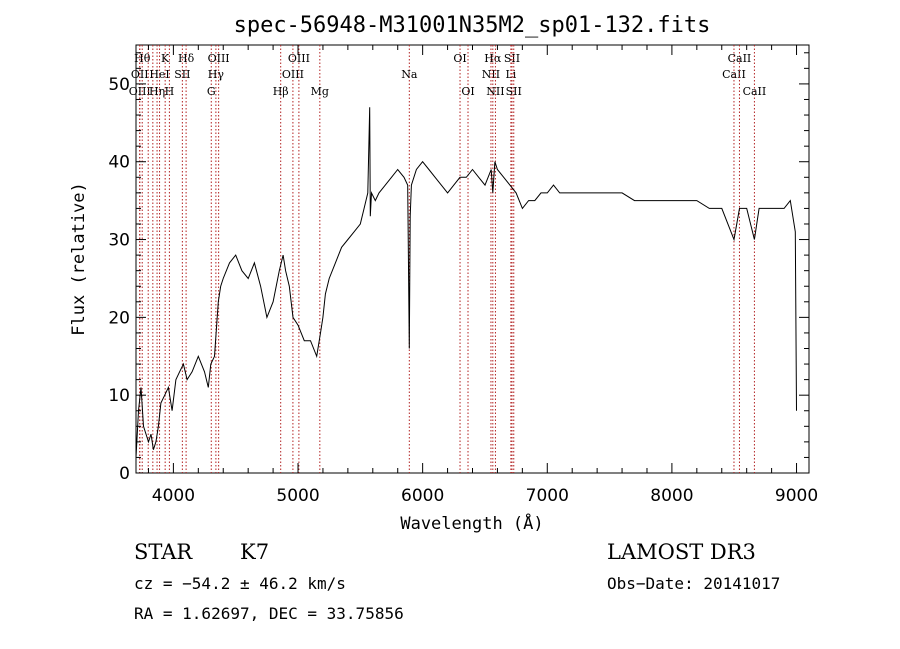  I want to click on line-marker-label: Hβ, so click(281, 91).